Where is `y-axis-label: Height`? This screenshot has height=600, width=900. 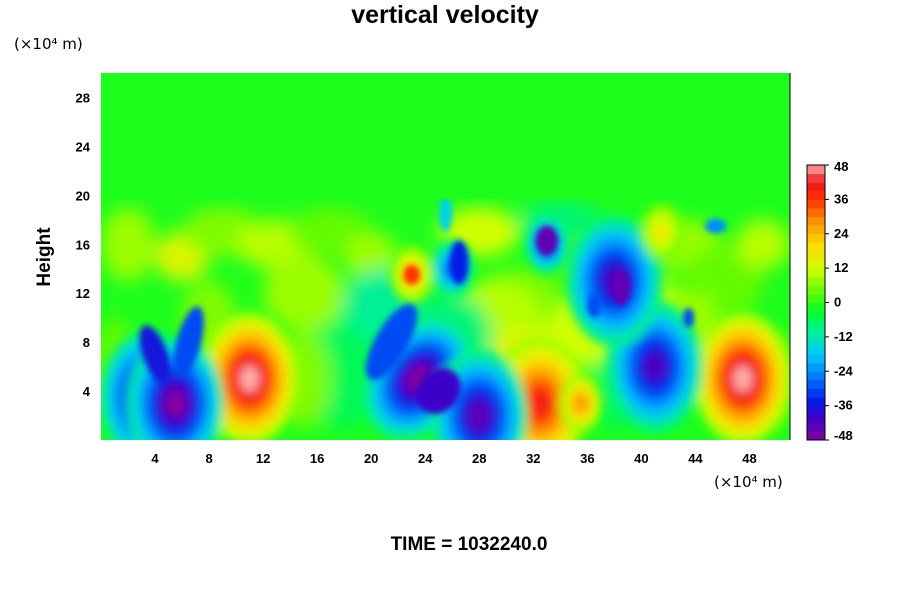 y-axis-label: Height is located at coordinates (44, 257).